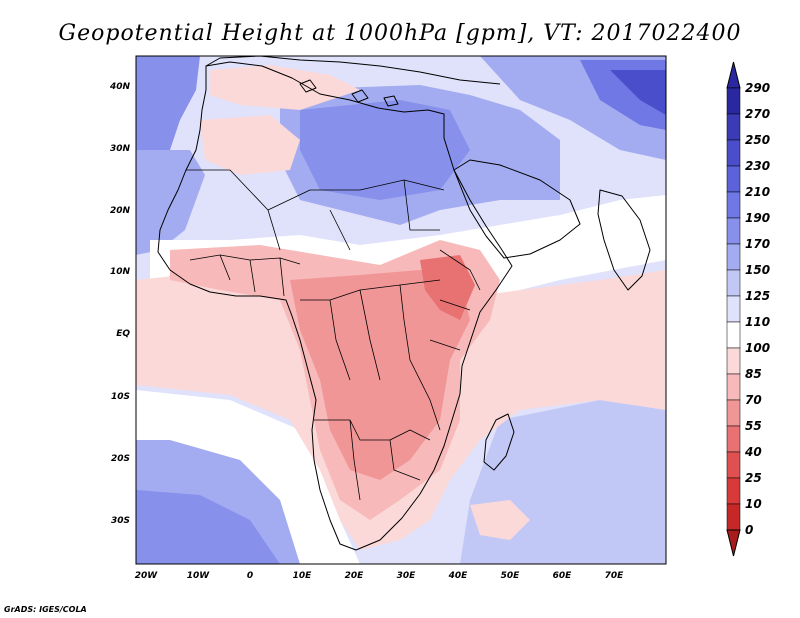  Describe the element at coordinates (120, 304) in the screenshot. I see `latitude-axis: 40N 30N 20N 10N EQ 10S 20S 30S` at that location.